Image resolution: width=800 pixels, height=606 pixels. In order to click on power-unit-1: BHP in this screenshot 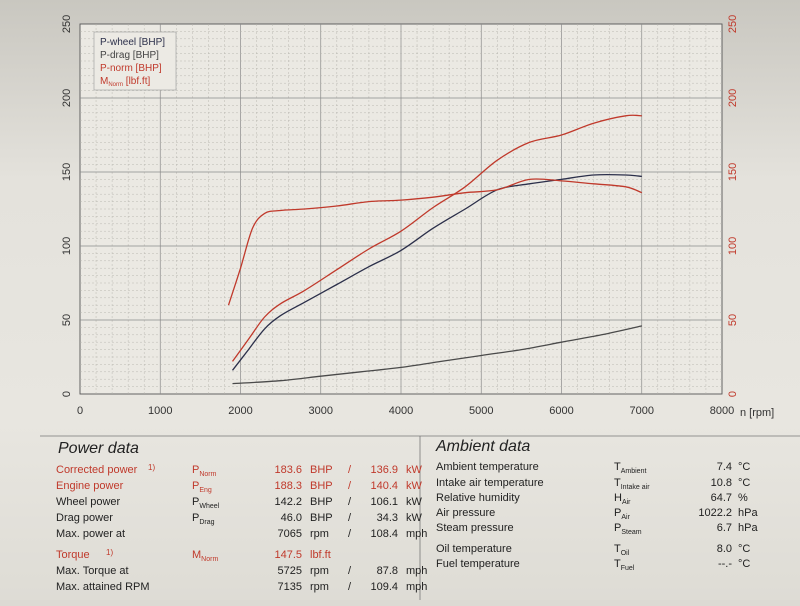, I will do `click(321, 470)`.